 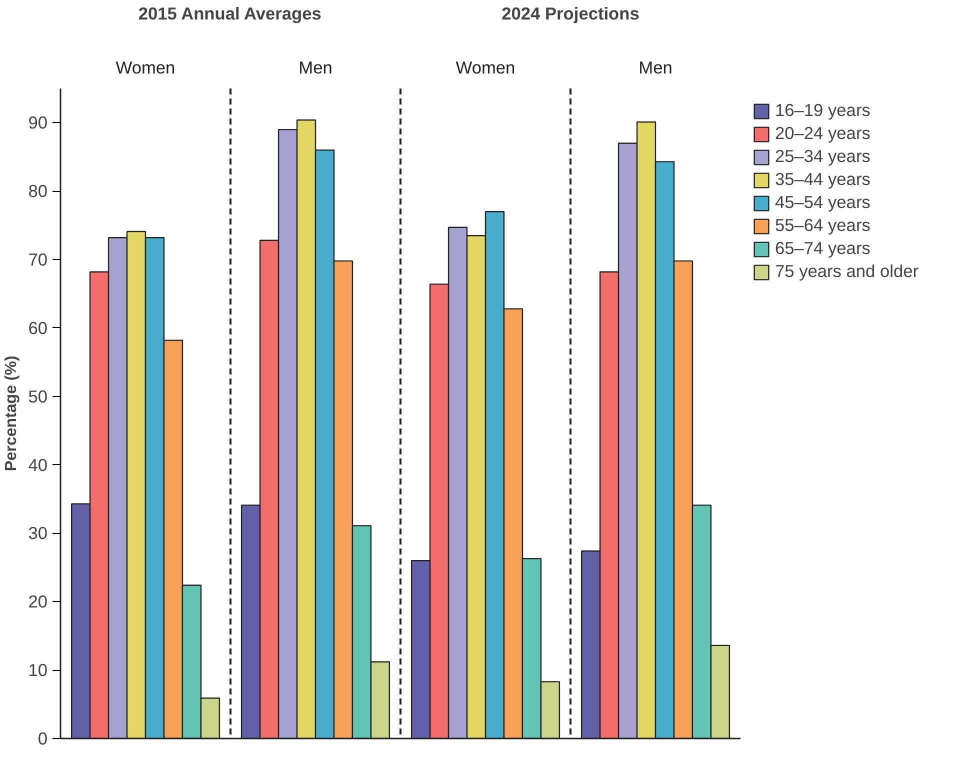 What do you see at coordinates (38, 396) in the screenshot?
I see `y-tick-label: 50` at bounding box center [38, 396].